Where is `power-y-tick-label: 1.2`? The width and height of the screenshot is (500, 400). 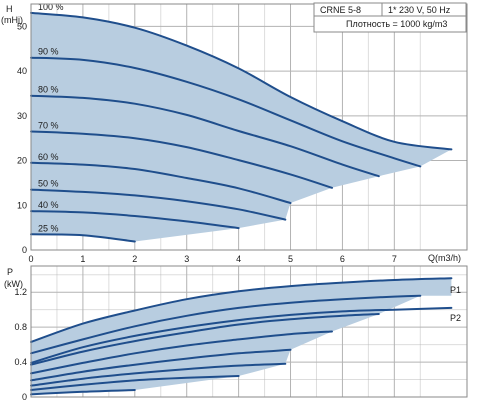 power-y-tick-label: 1.2 is located at coordinates (20, 292).